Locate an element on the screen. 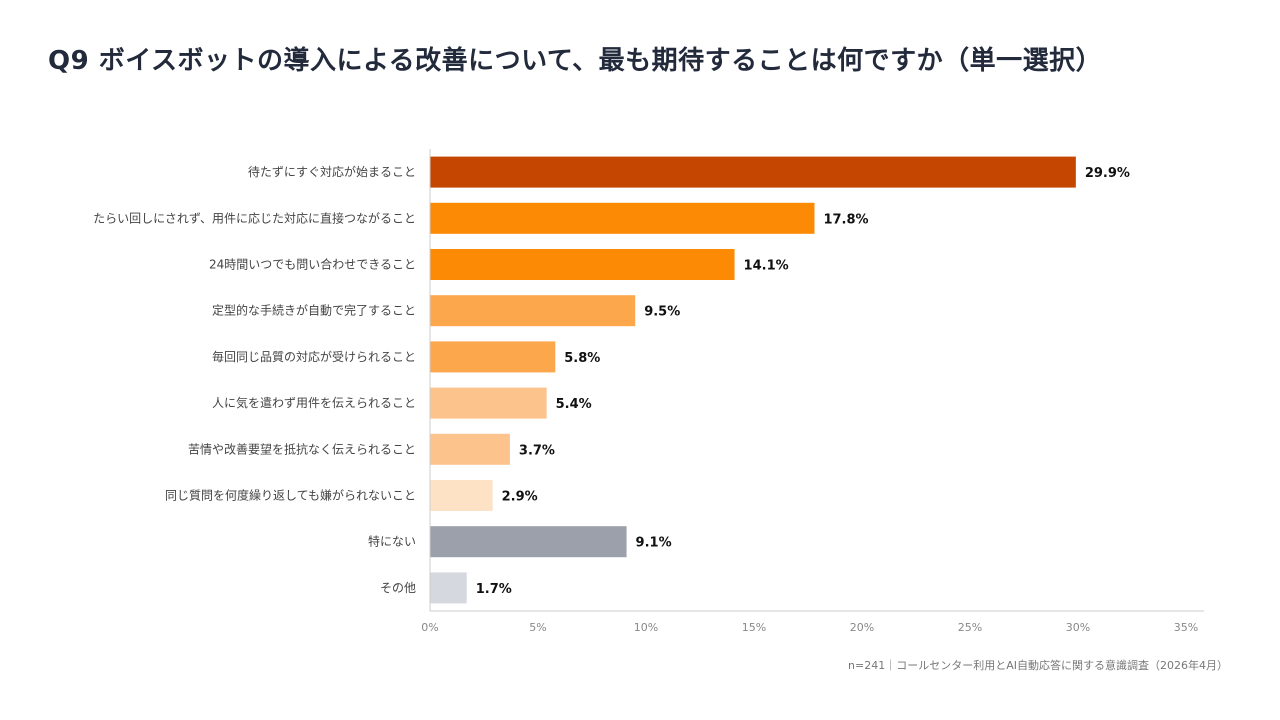  value-label: 17.8% is located at coordinates (845, 219).